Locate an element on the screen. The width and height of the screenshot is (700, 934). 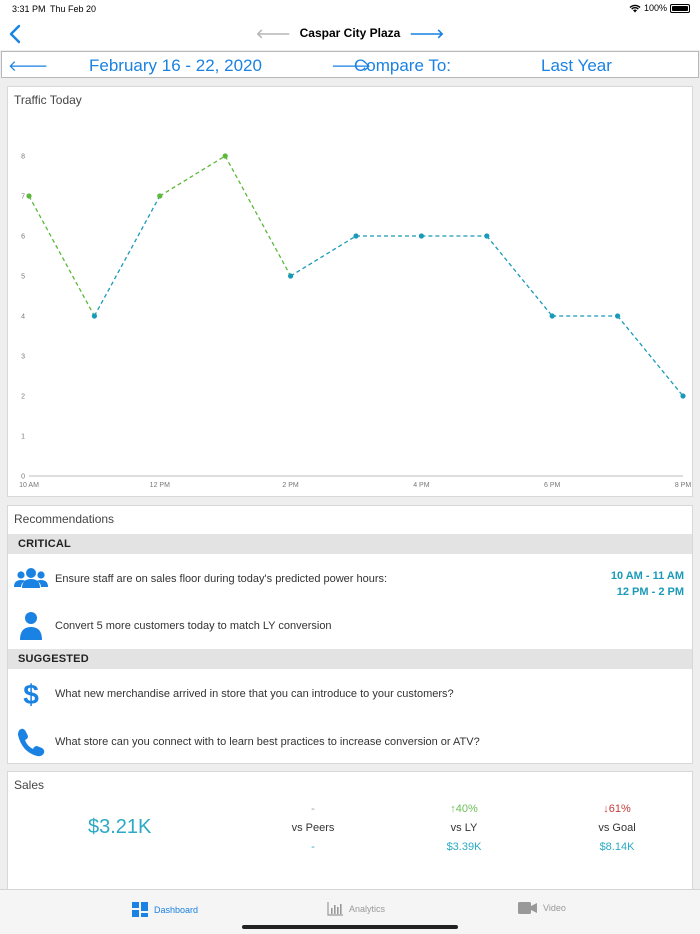
store-switcher: 🡐 Caspar City Plaza 🡒 is located at coordinates (350, 34).